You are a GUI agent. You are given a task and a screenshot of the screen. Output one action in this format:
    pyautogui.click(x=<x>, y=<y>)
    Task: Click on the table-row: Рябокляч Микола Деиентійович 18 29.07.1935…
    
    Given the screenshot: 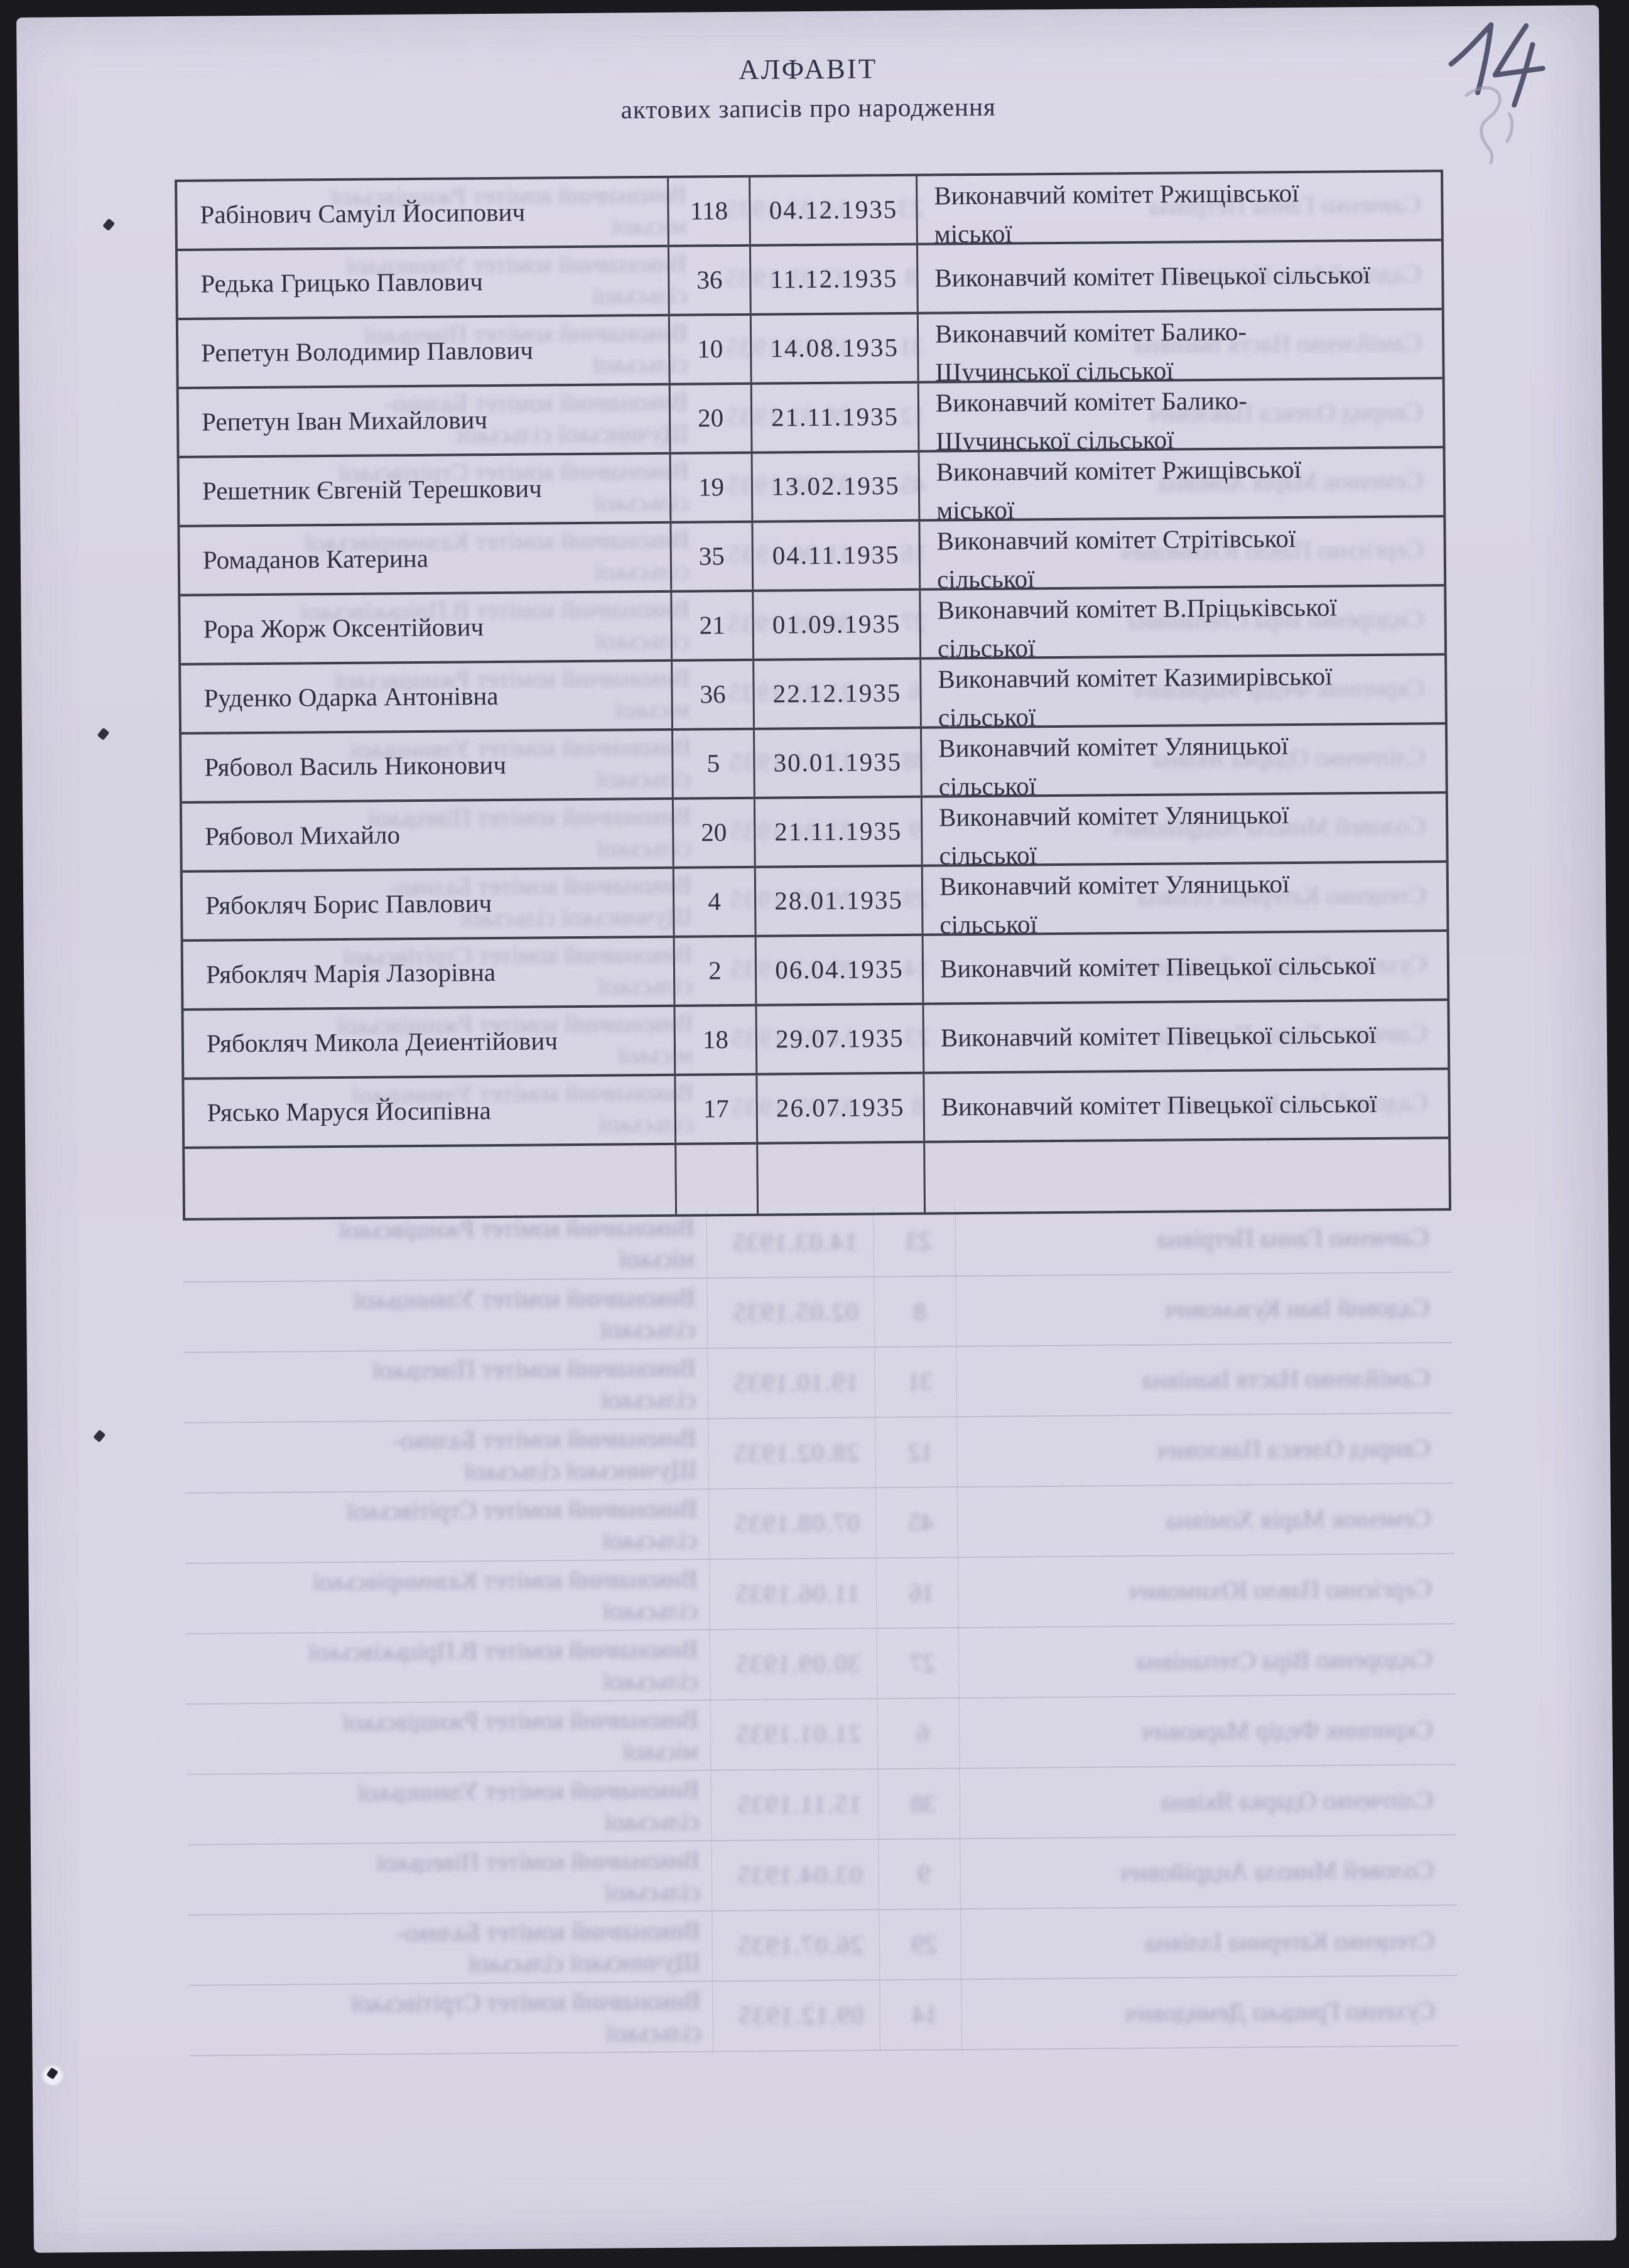 What is the action you would take?
    pyautogui.click(x=815, y=1040)
    